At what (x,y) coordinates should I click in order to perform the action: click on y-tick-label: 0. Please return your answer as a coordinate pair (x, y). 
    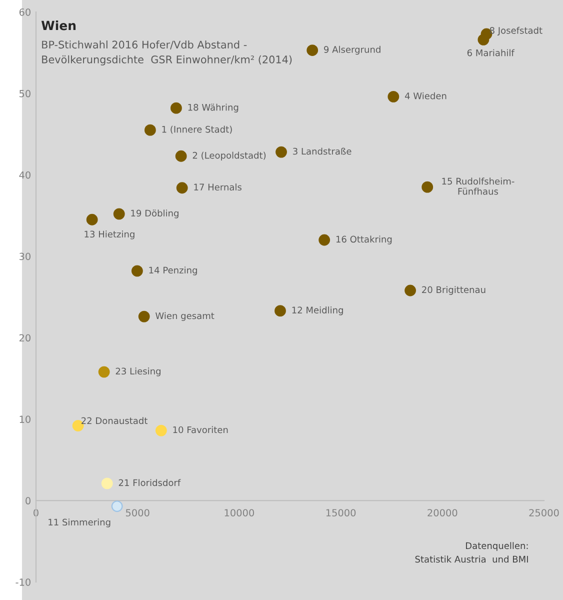
    Looking at the image, I should click on (28, 500).